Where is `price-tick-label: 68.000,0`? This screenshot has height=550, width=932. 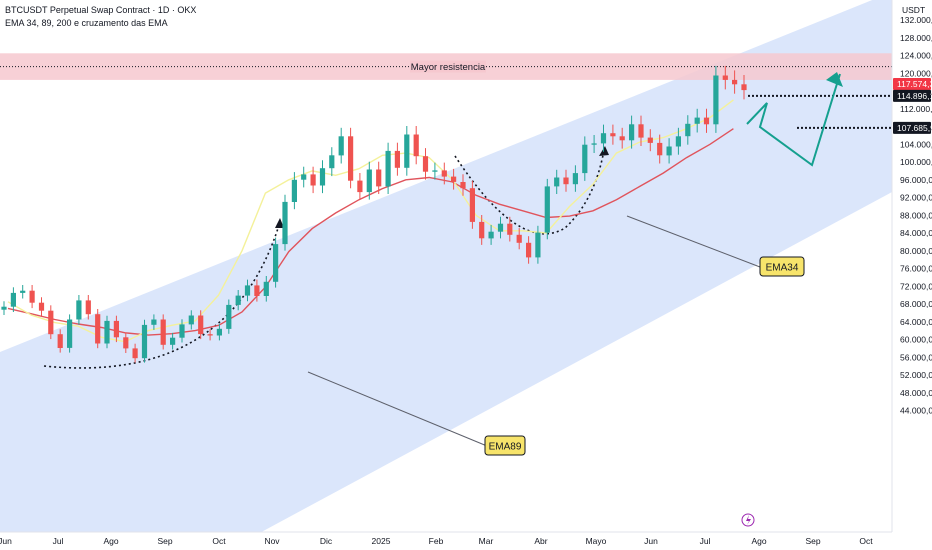
price-tick-label: 68.000,0 is located at coordinates (916, 304).